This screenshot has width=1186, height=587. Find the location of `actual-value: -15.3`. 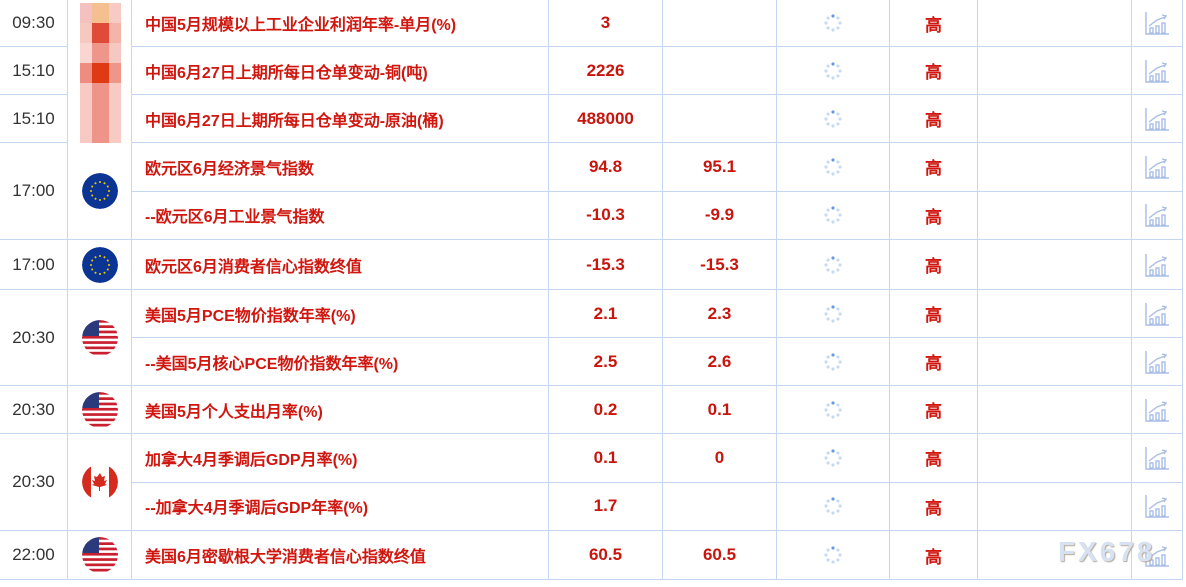

actual-value: -15.3 is located at coordinates (606, 265).